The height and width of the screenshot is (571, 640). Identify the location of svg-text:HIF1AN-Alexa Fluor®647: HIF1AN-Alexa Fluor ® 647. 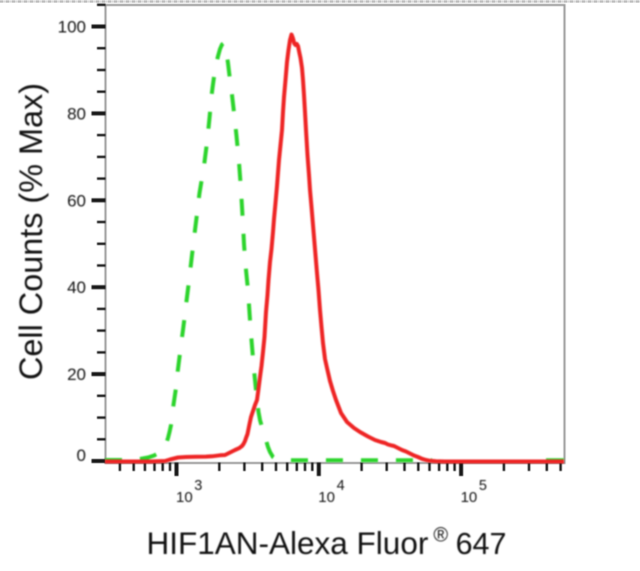
(327, 543).